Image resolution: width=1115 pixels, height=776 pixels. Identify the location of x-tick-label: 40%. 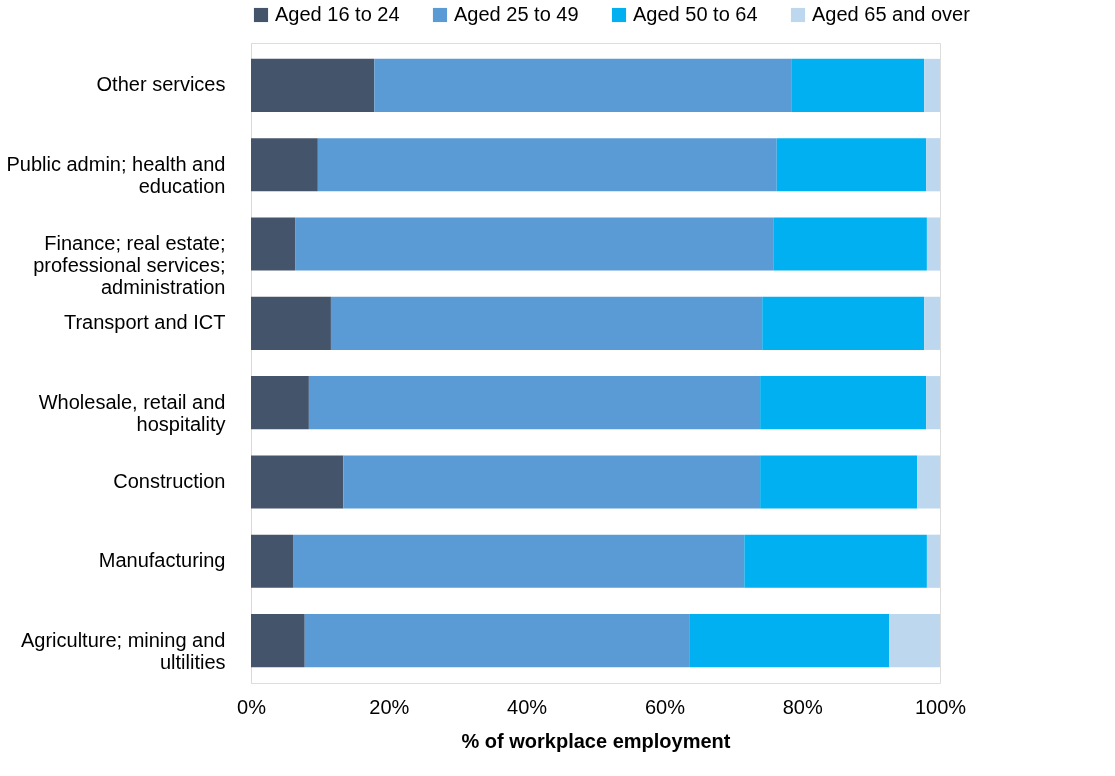
(527, 706).